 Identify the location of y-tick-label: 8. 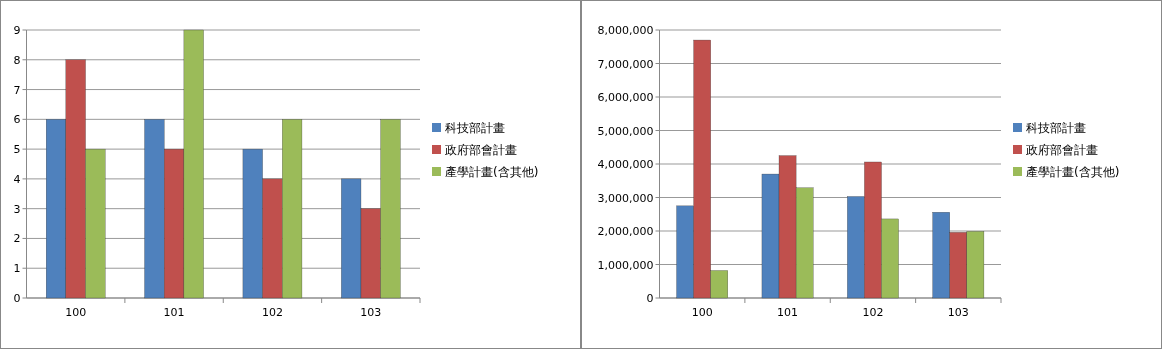
(17, 60).